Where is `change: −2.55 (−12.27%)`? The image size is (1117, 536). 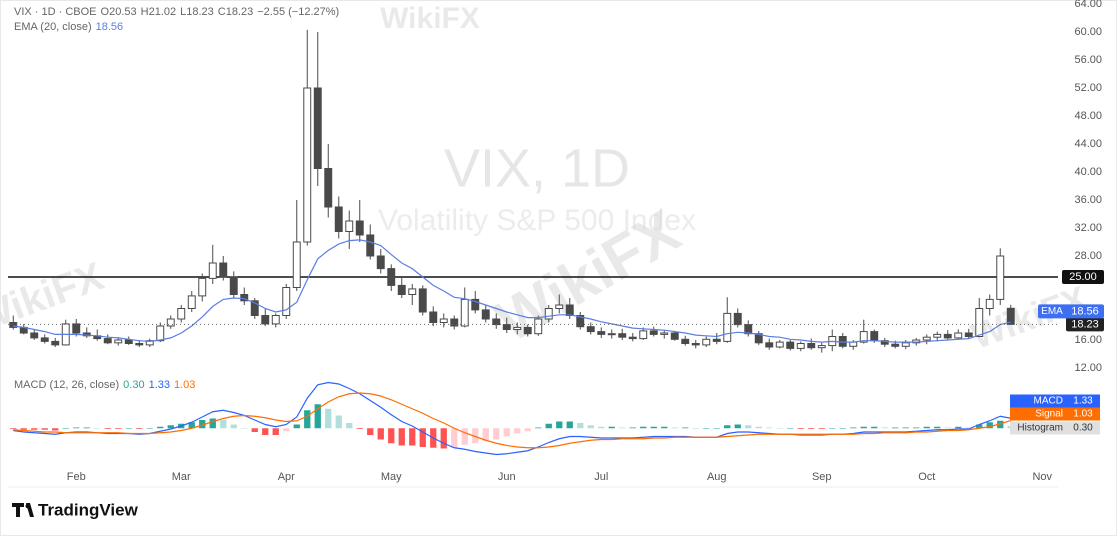
change: −2.55 (−12.27%) is located at coordinates (298, 12).